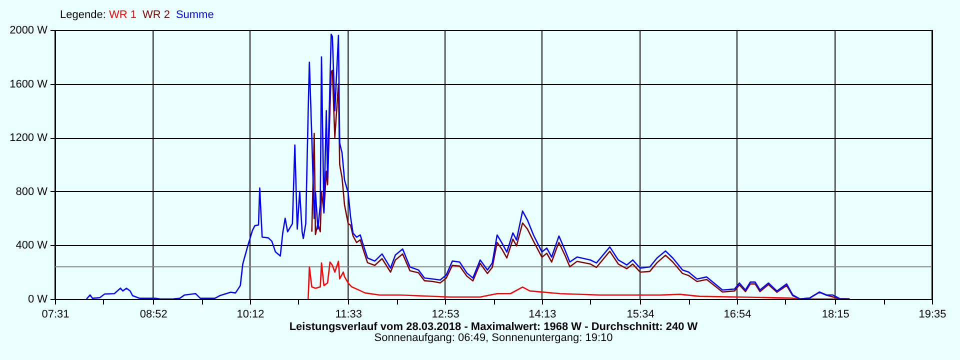 The width and height of the screenshot is (960, 360). I want to click on text: Summe, so click(195, 15).